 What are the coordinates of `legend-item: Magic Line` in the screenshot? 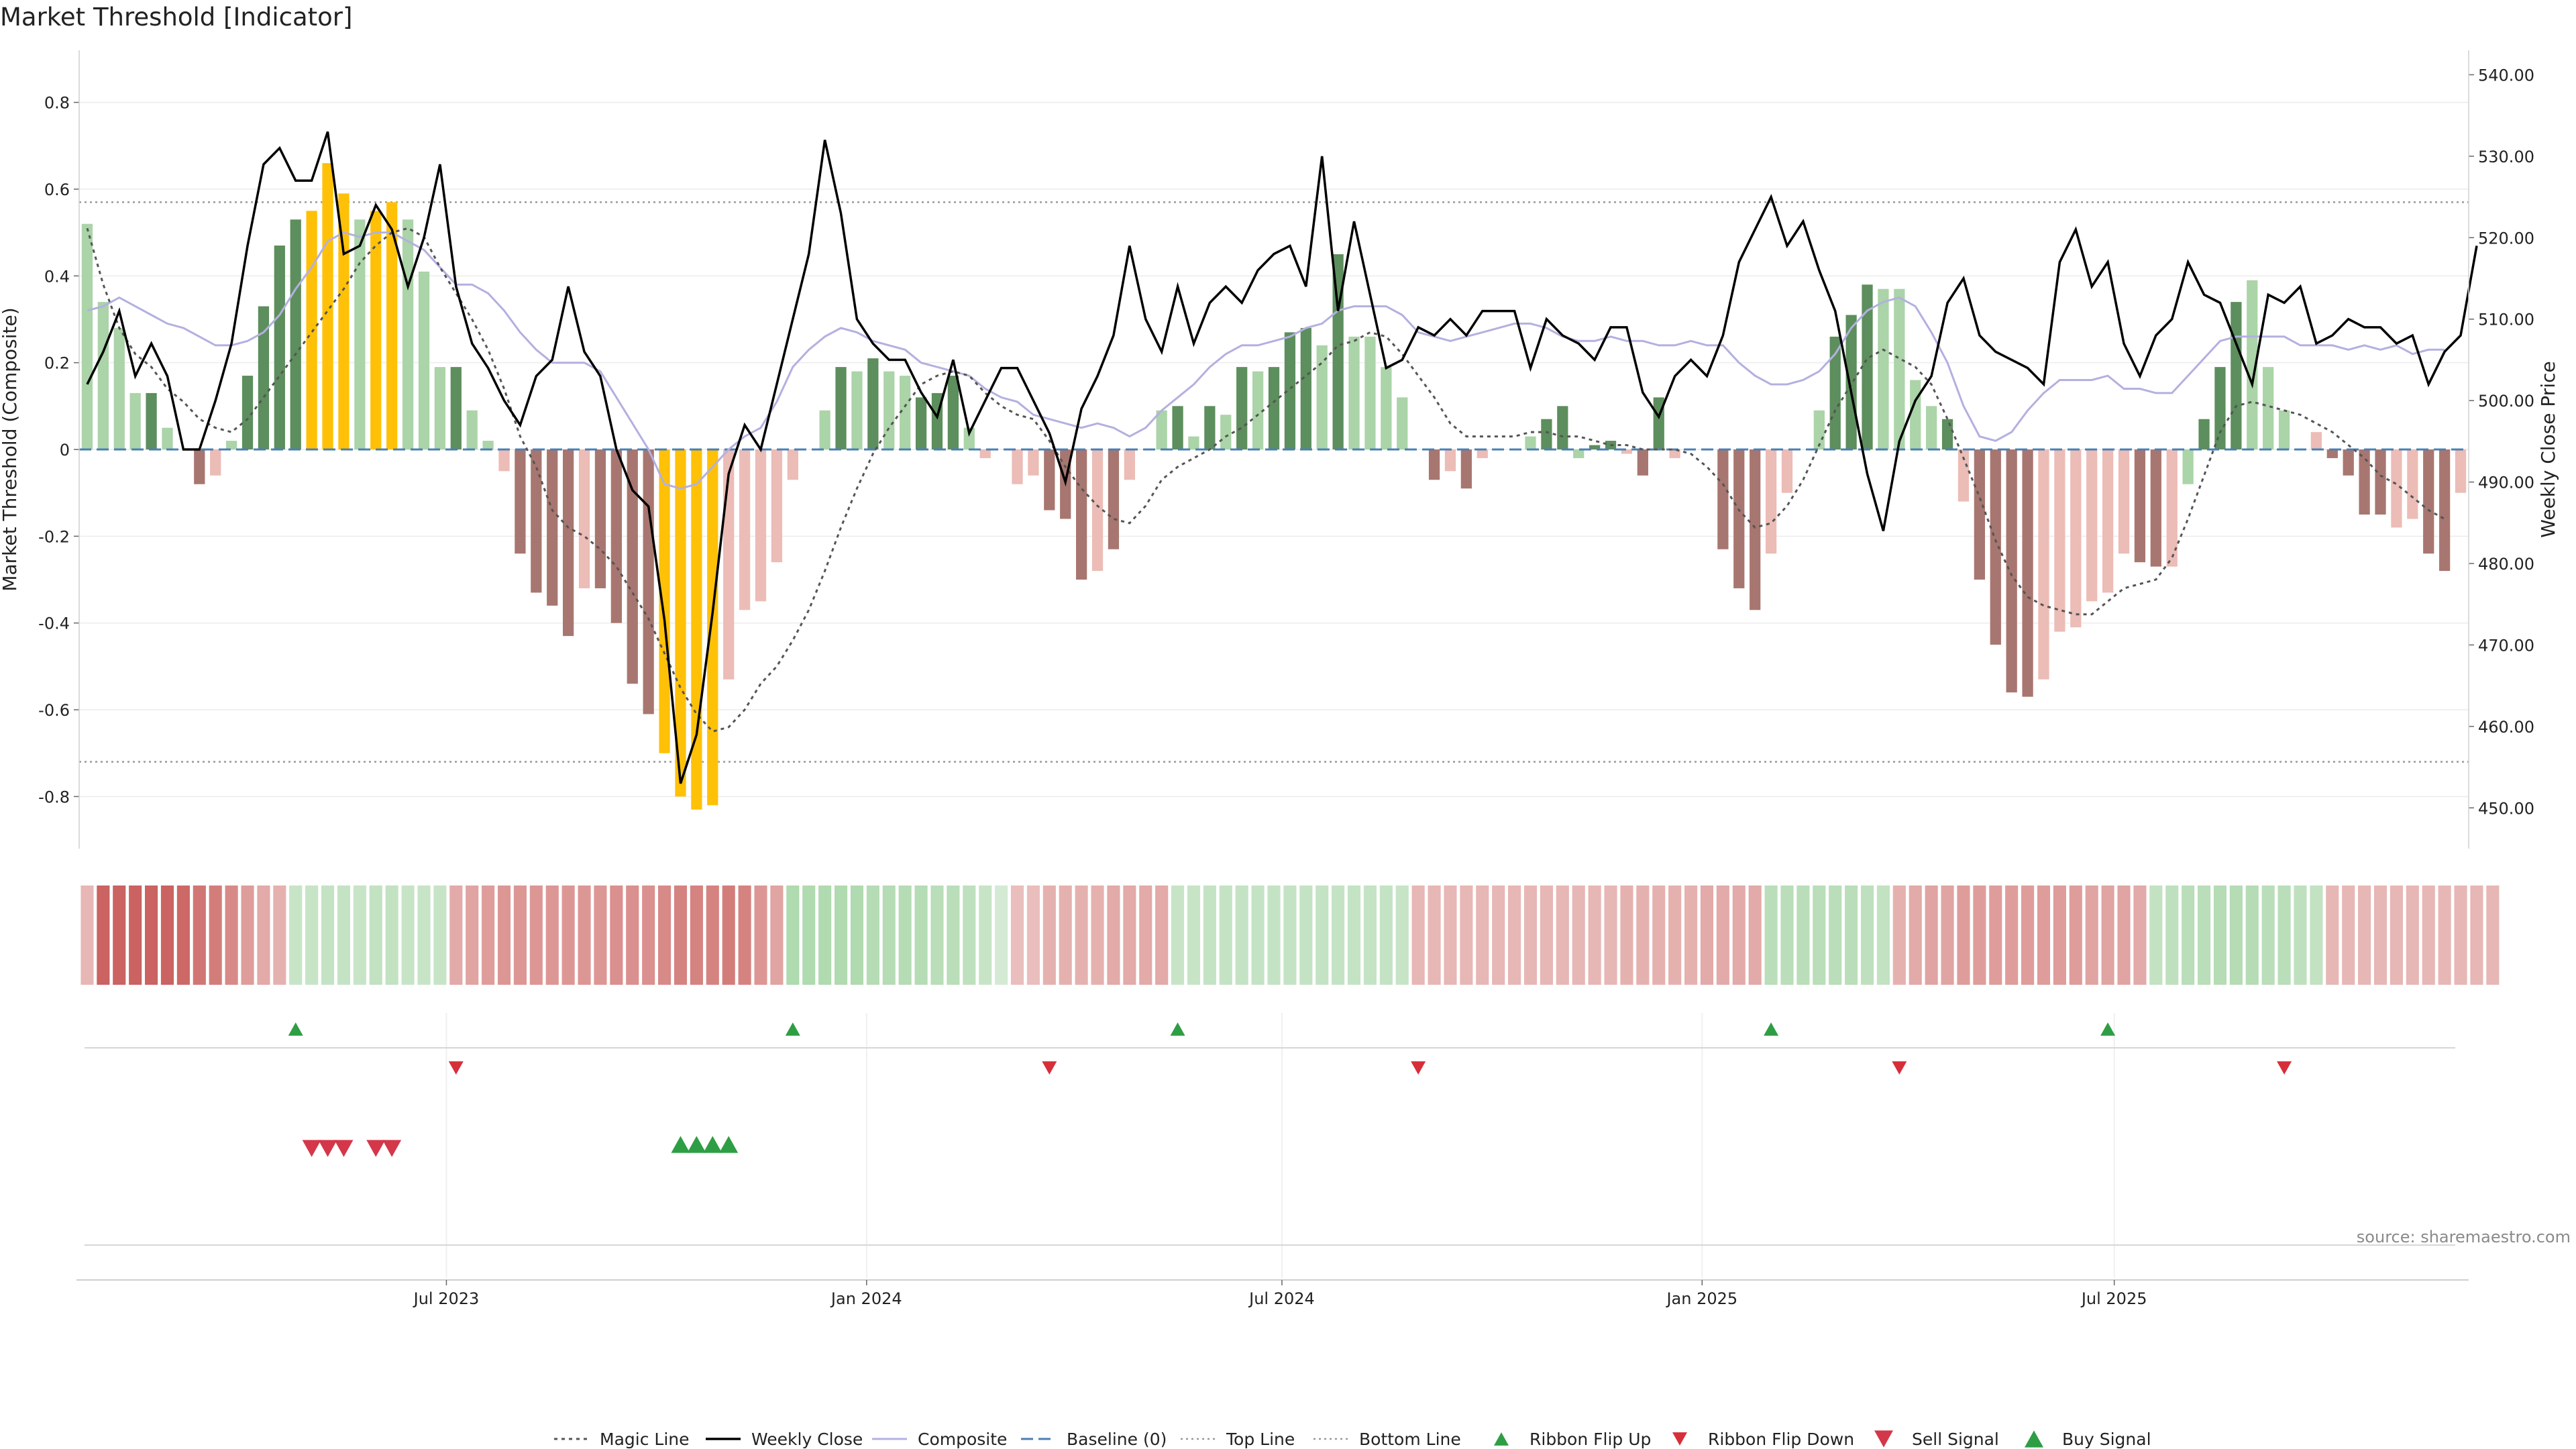 It's located at (622, 1439).